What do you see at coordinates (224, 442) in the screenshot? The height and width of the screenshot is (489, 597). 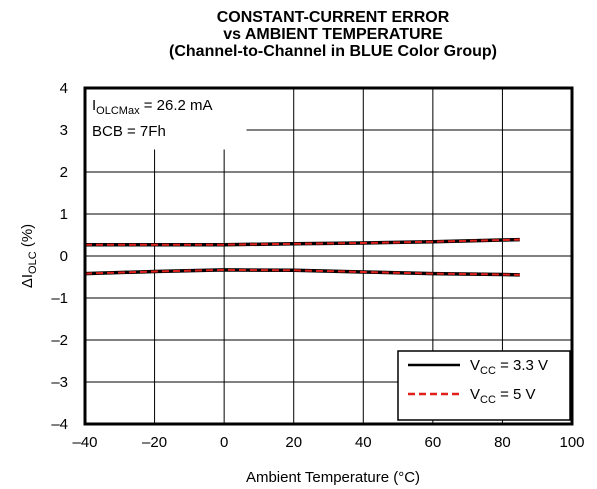 I see `x-tick-label: 0` at bounding box center [224, 442].